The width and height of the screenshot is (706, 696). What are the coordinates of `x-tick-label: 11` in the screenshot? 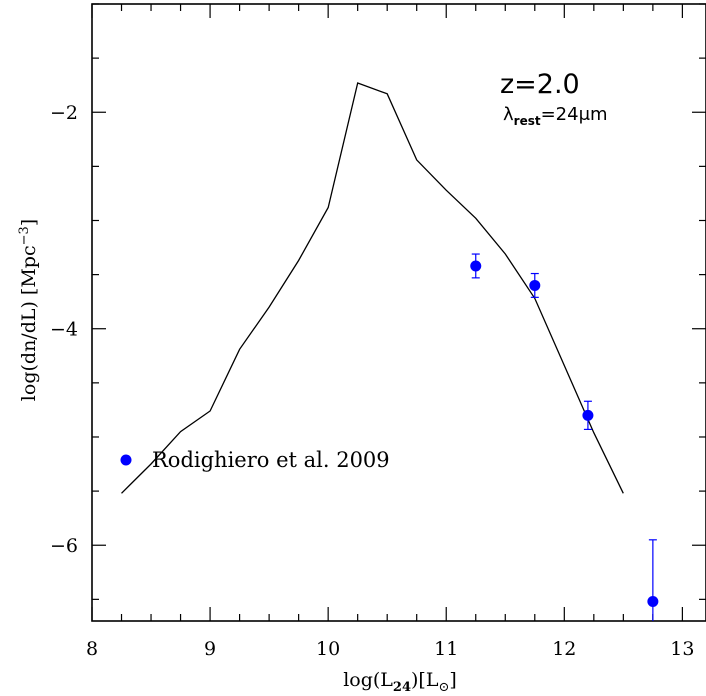 It's located at (446, 649).